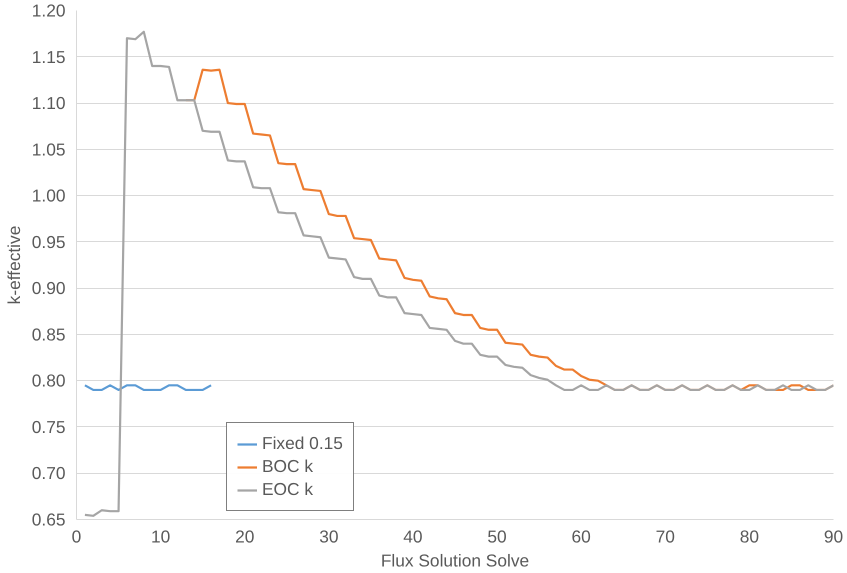 The height and width of the screenshot is (573, 847). I want to click on y-tick-label: 0.75, so click(49, 426).